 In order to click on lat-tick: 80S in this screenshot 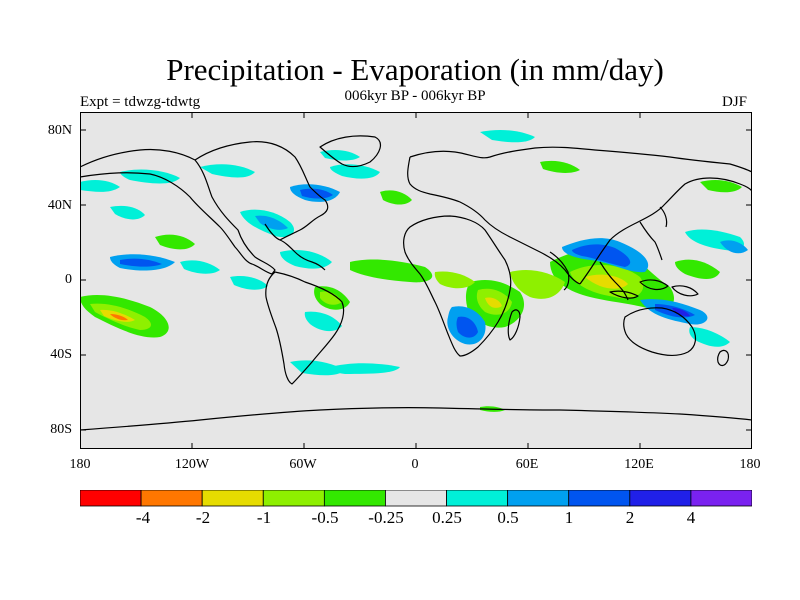, I will do `click(61, 429)`.